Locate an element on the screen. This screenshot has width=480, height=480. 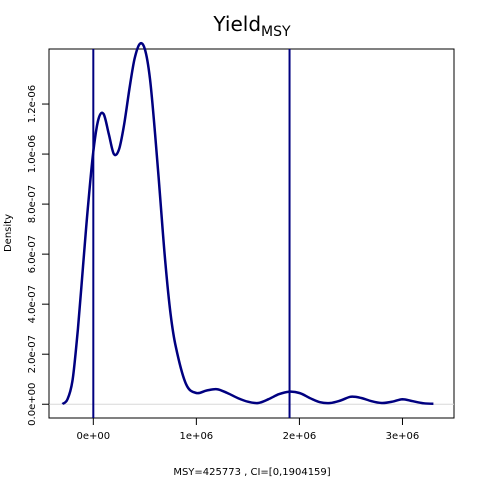
y-tick-label: 0.0e+00 is located at coordinates (32, 404).